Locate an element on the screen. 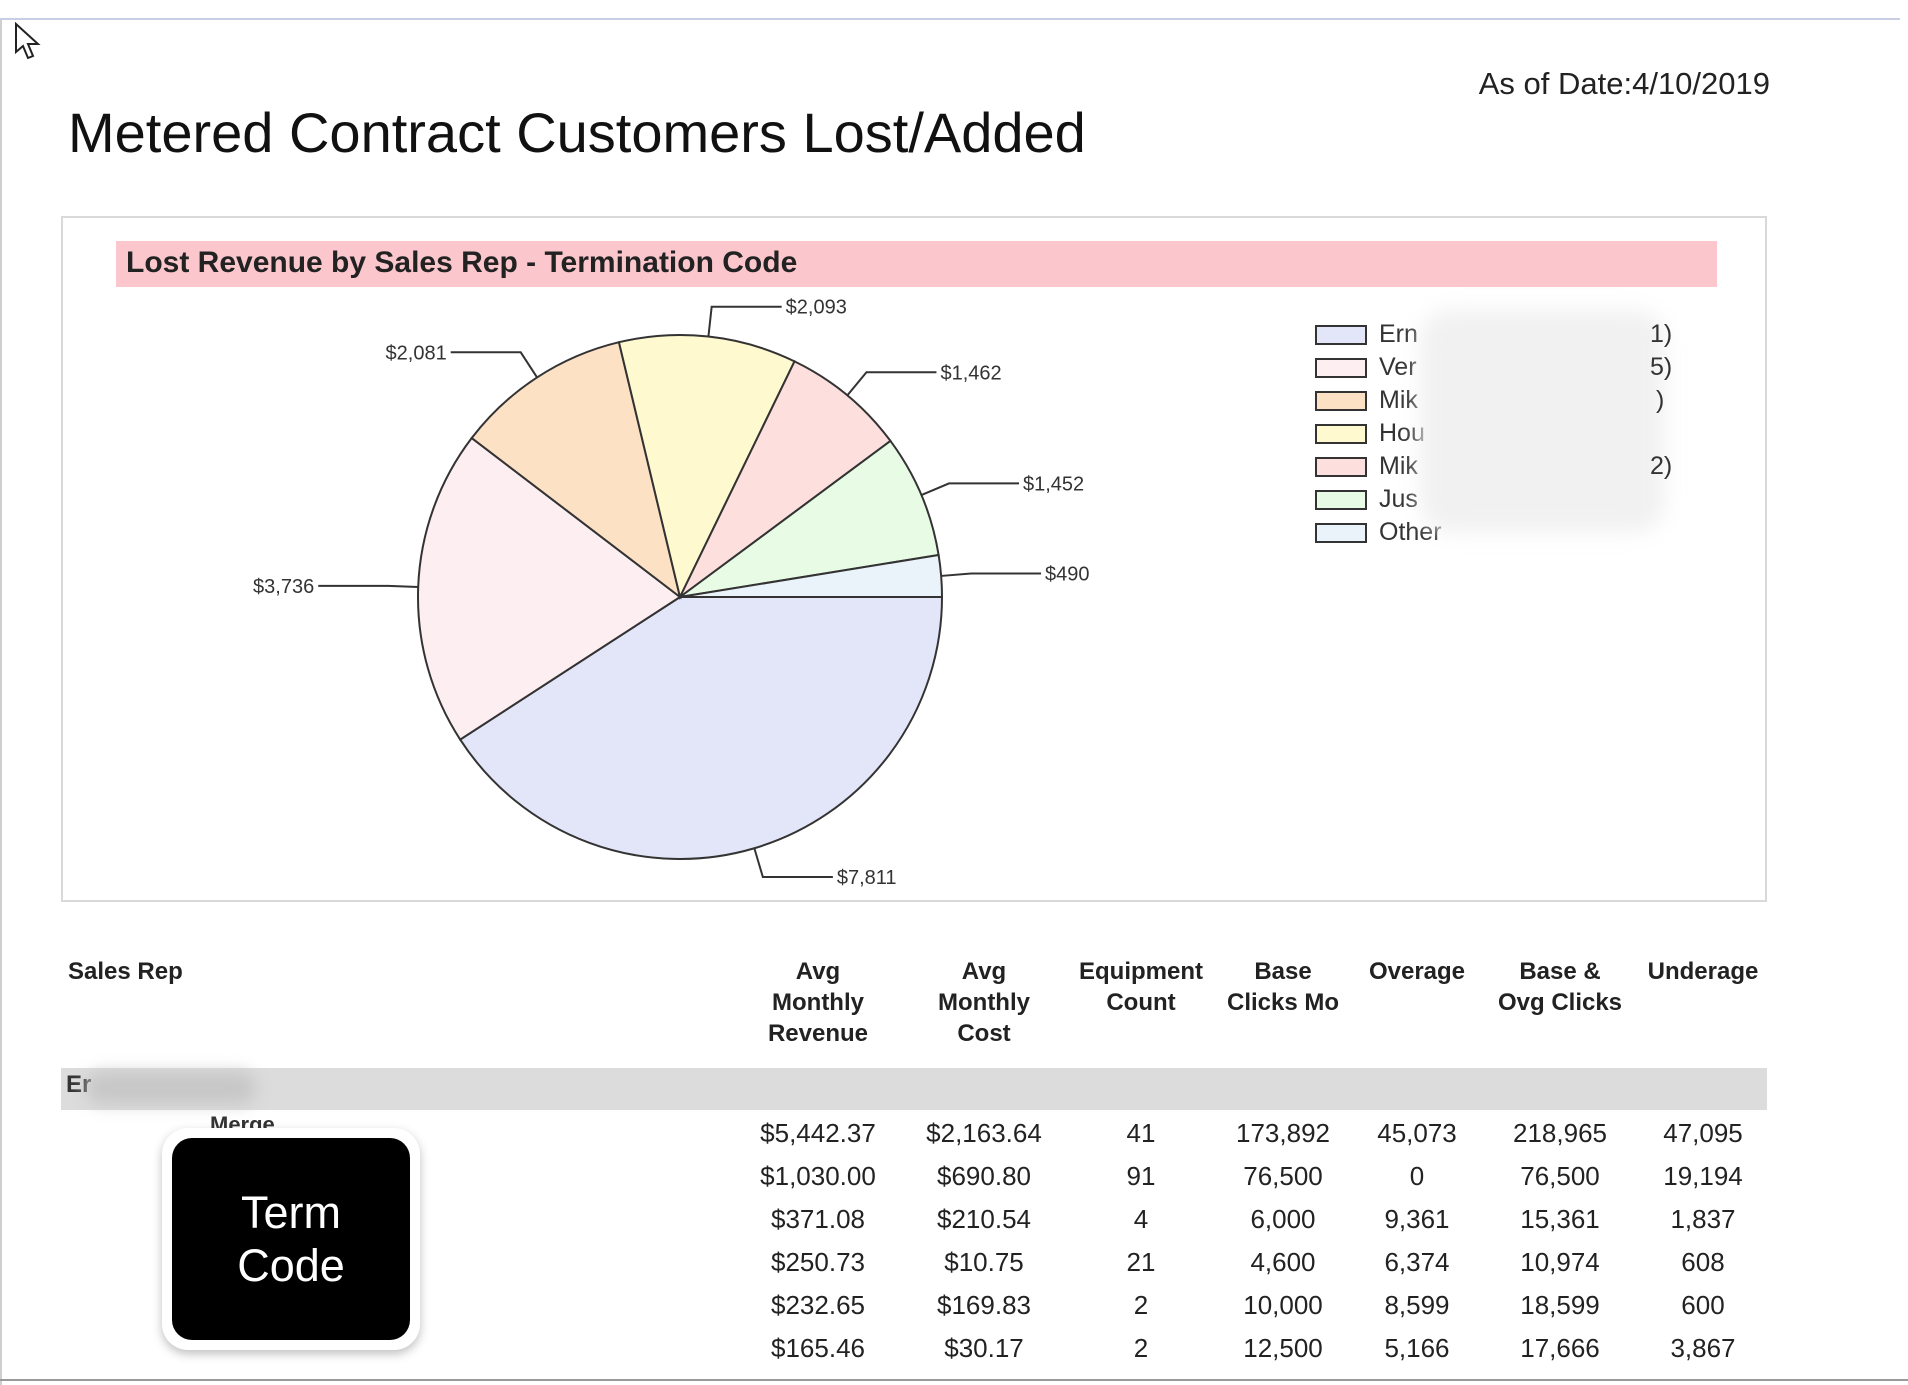 The width and height of the screenshot is (1908, 1385). cell-base-clicks: 76,500 is located at coordinates (1283, 1176).